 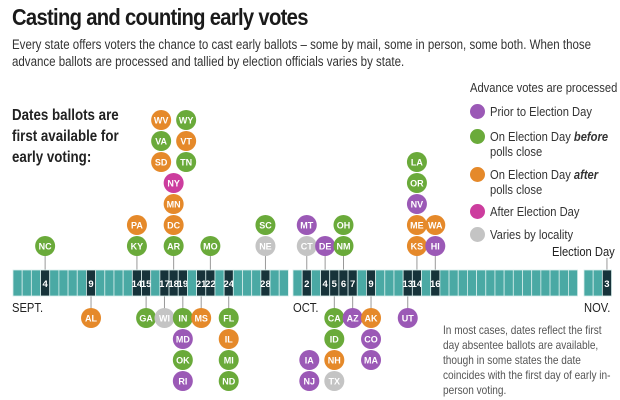 I want to click on state-abbr: NJ, so click(x=310, y=381).